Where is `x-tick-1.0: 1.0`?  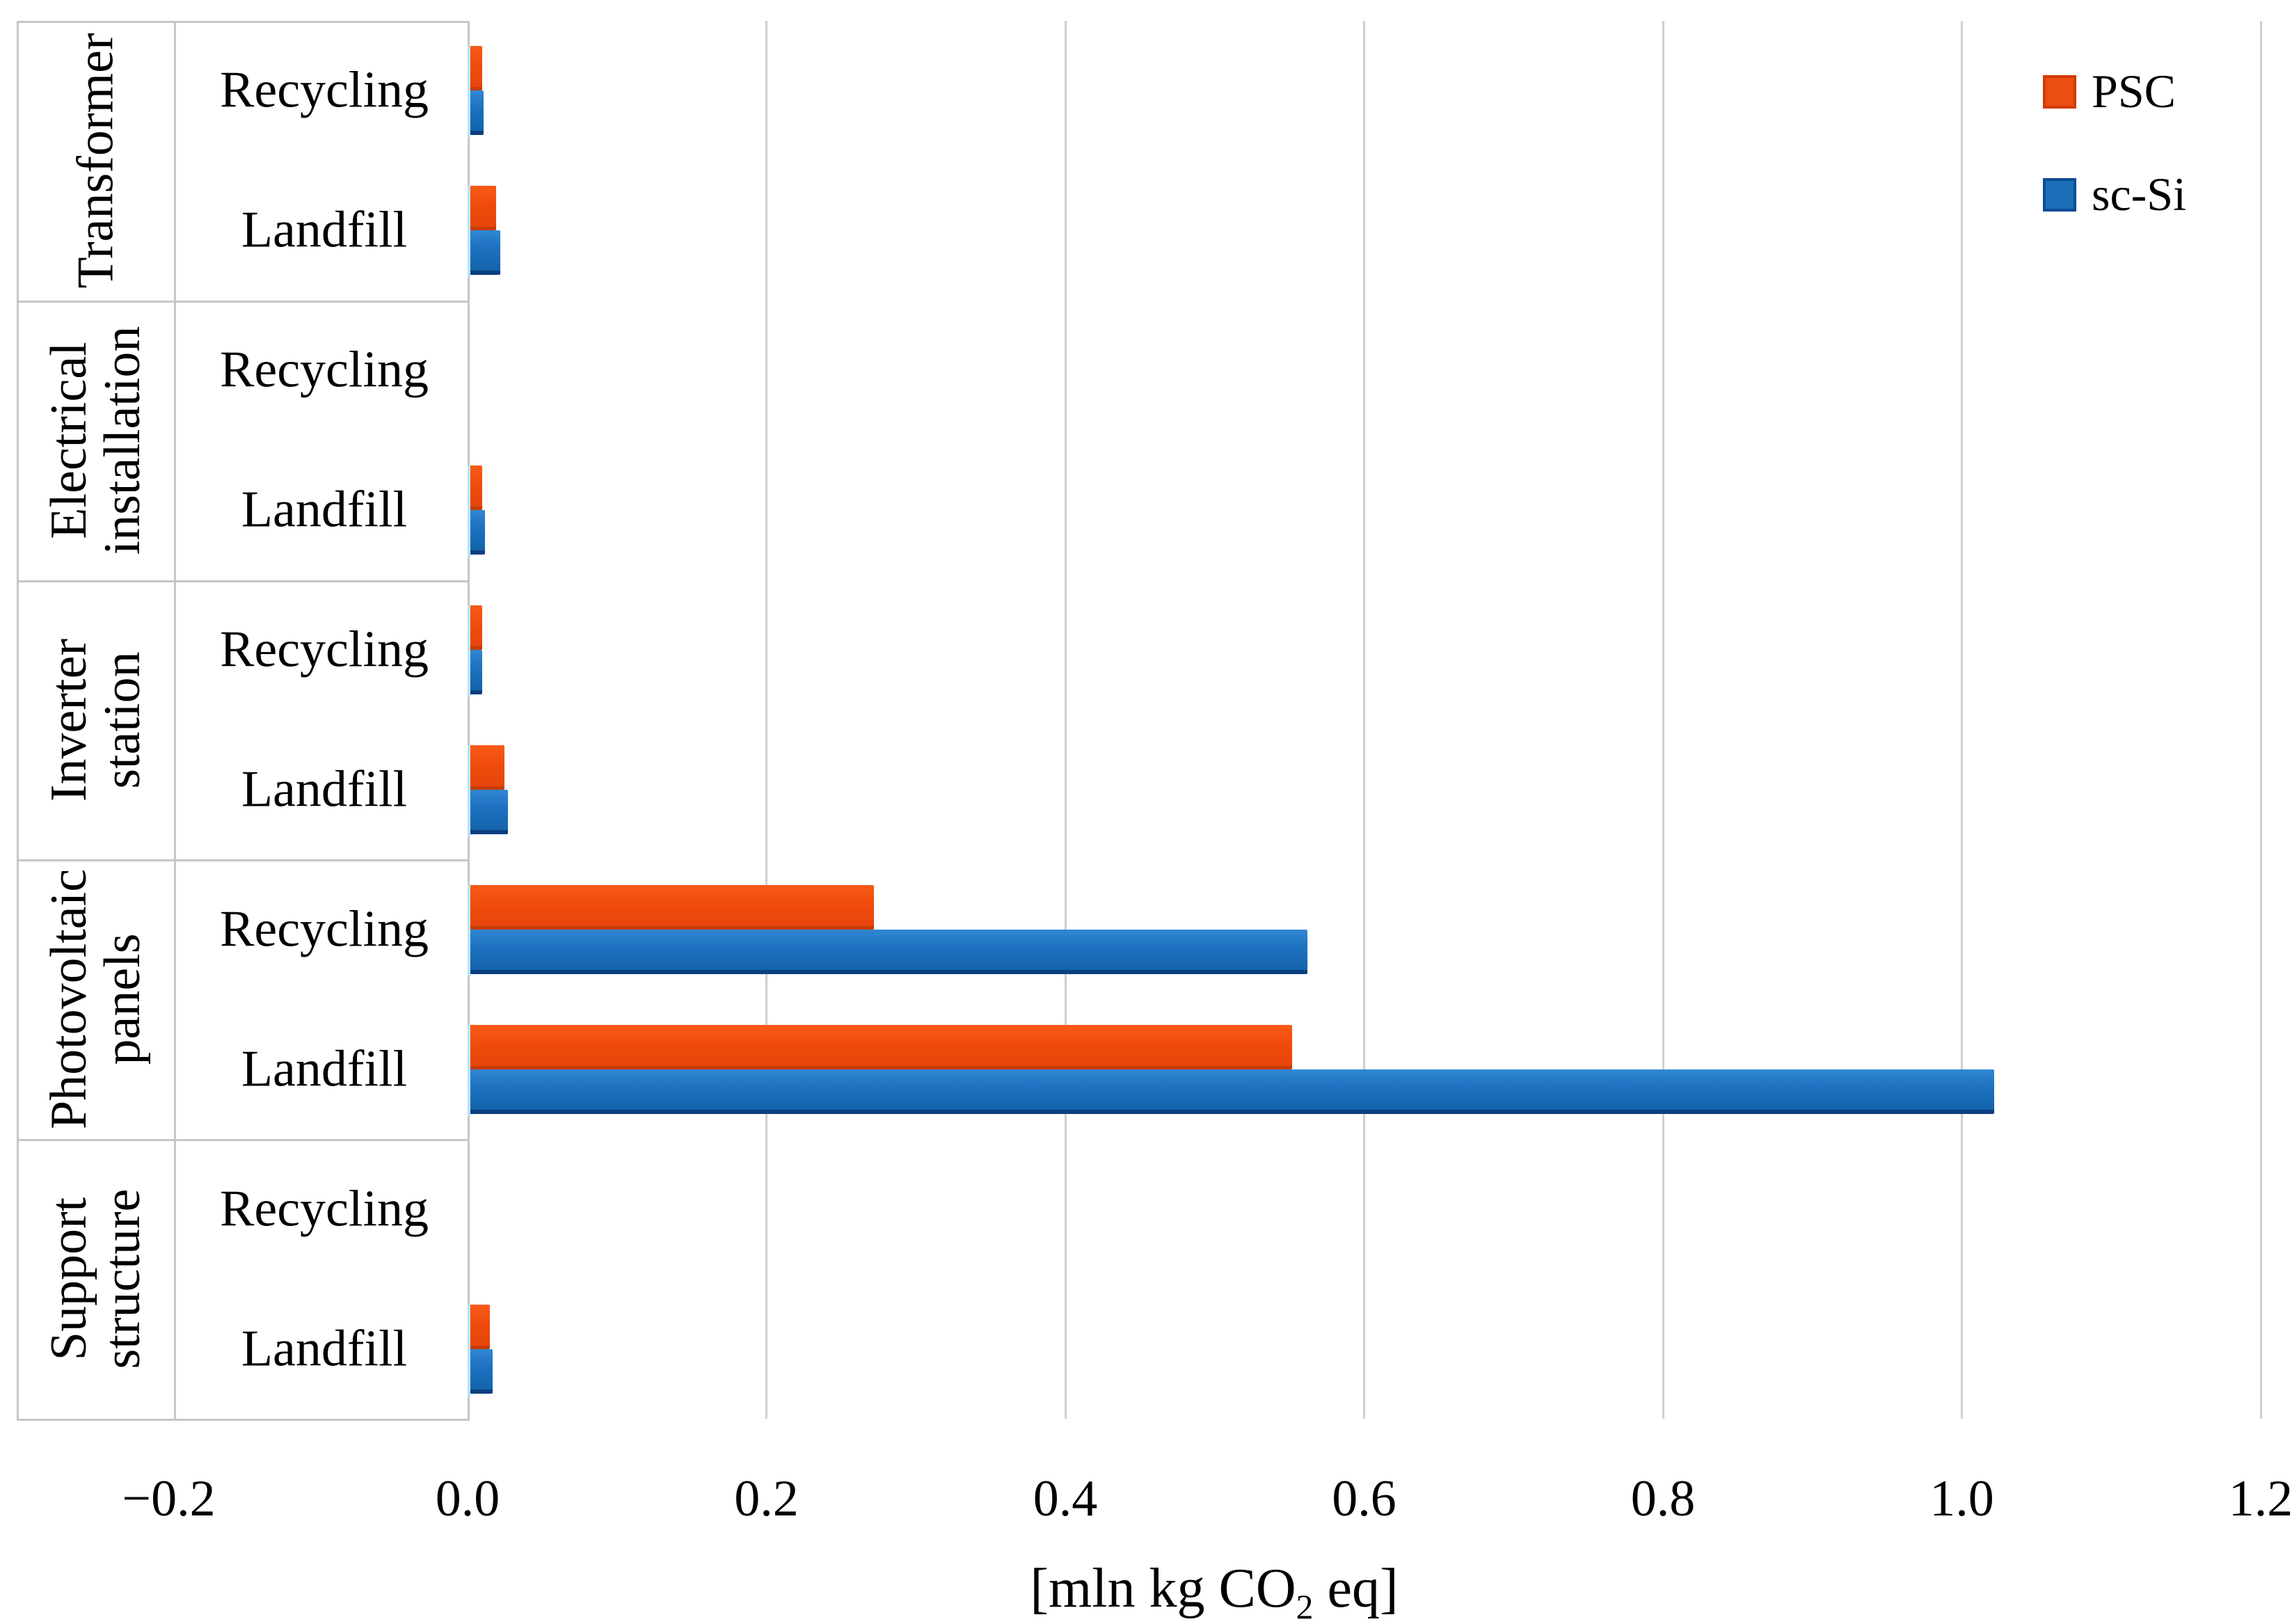
x-tick-1.0: 1.0 is located at coordinates (1961, 1498).